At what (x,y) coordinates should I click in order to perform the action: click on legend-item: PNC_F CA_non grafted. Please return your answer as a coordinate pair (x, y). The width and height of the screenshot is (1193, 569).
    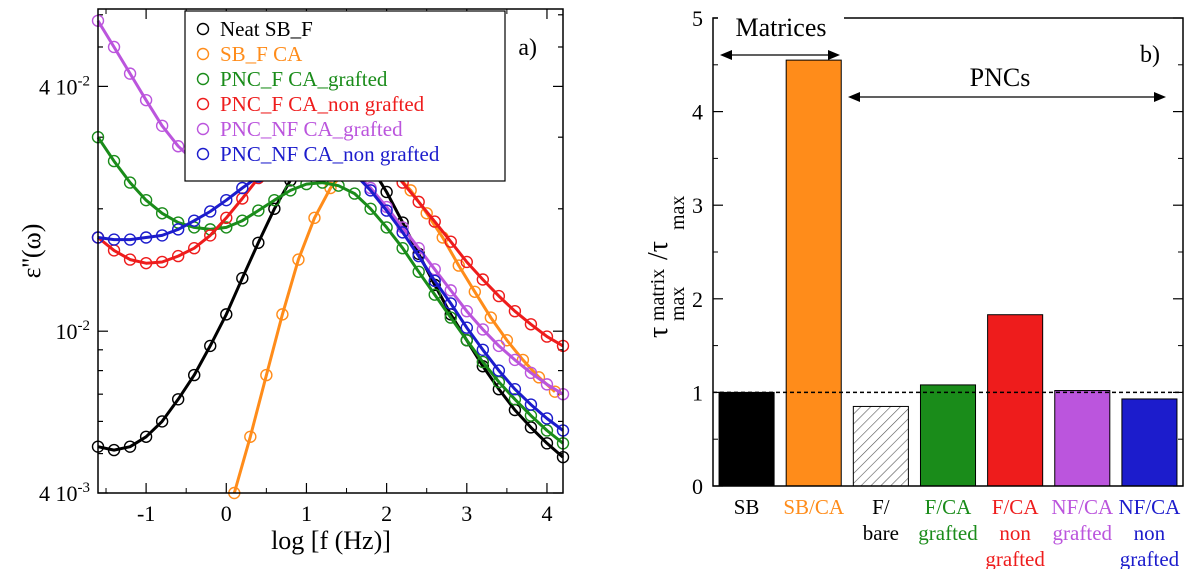
    Looking at the image, I should click on (310, 104).